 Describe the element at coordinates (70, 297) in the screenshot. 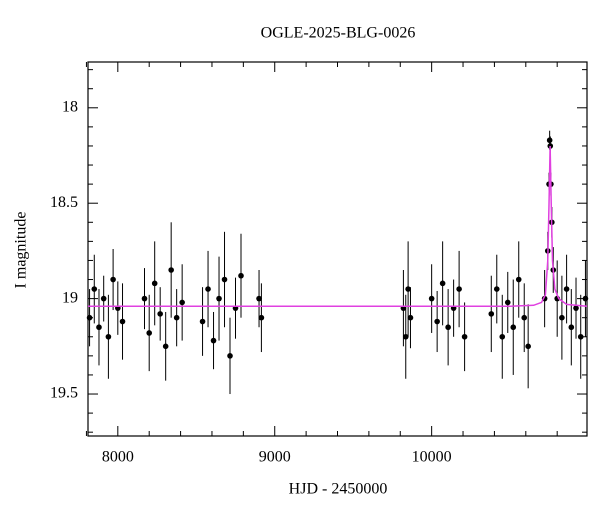

I see `y-tick-label: 19` at that location.